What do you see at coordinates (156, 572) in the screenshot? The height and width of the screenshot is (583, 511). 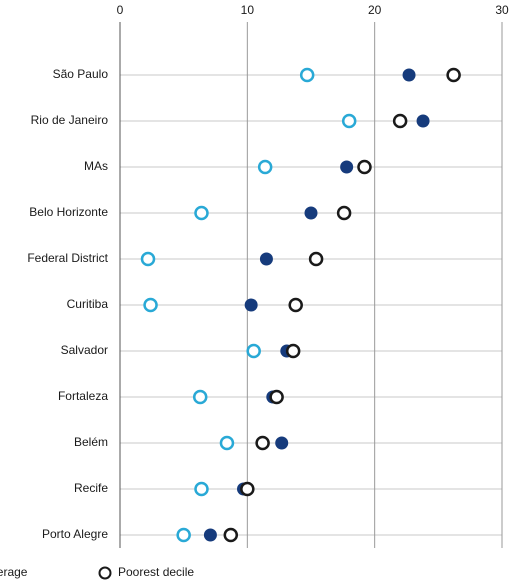 I see `legend-label: Poorest decile` at bounding box center [156, 572].